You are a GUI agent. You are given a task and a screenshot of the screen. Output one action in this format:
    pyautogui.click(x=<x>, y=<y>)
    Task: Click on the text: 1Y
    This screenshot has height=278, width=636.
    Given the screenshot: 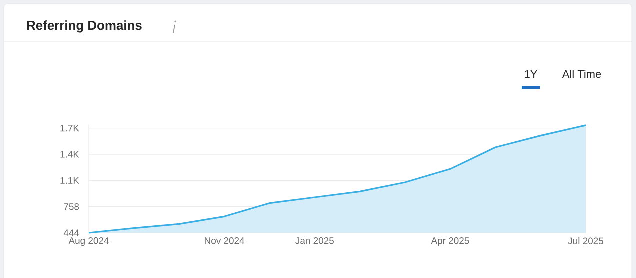 What is the action you would take?
    pyautogui.click(x=531, y=74)
    